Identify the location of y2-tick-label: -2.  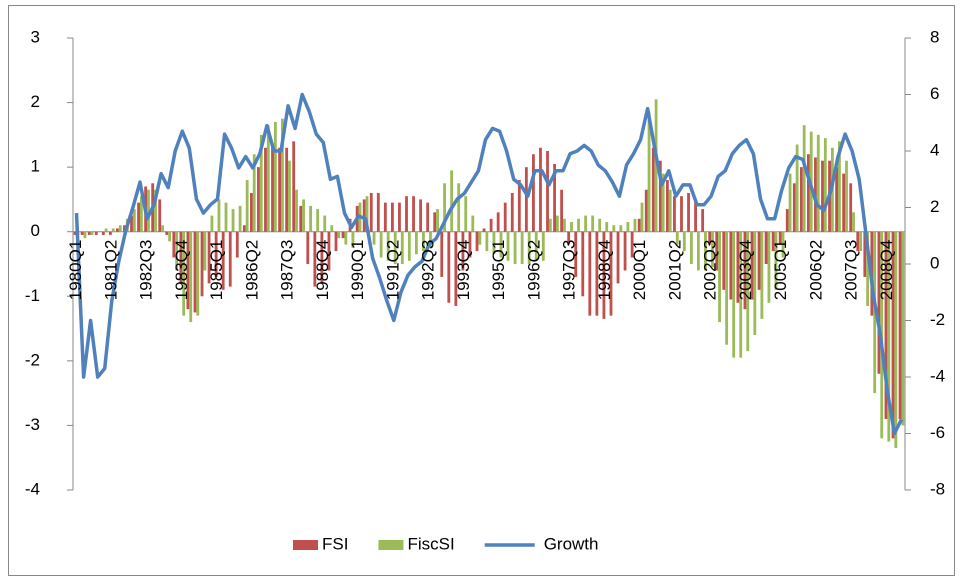
(937, 319).